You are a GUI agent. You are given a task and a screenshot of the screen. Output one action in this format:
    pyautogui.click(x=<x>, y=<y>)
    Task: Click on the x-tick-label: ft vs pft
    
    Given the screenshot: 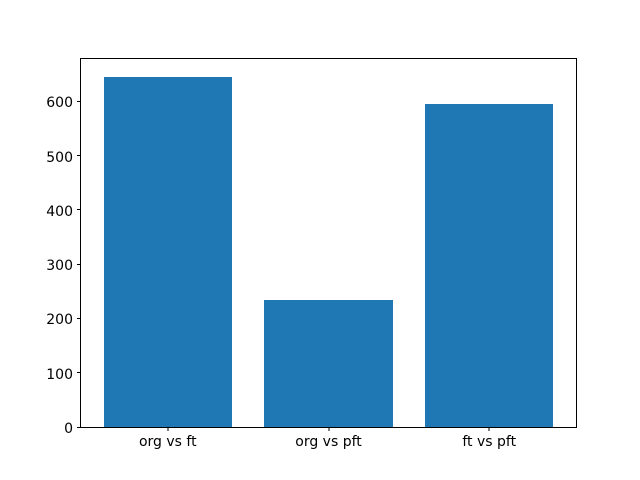 What is the action you would take?
    pyautogui.click(x=489, y=442)
    